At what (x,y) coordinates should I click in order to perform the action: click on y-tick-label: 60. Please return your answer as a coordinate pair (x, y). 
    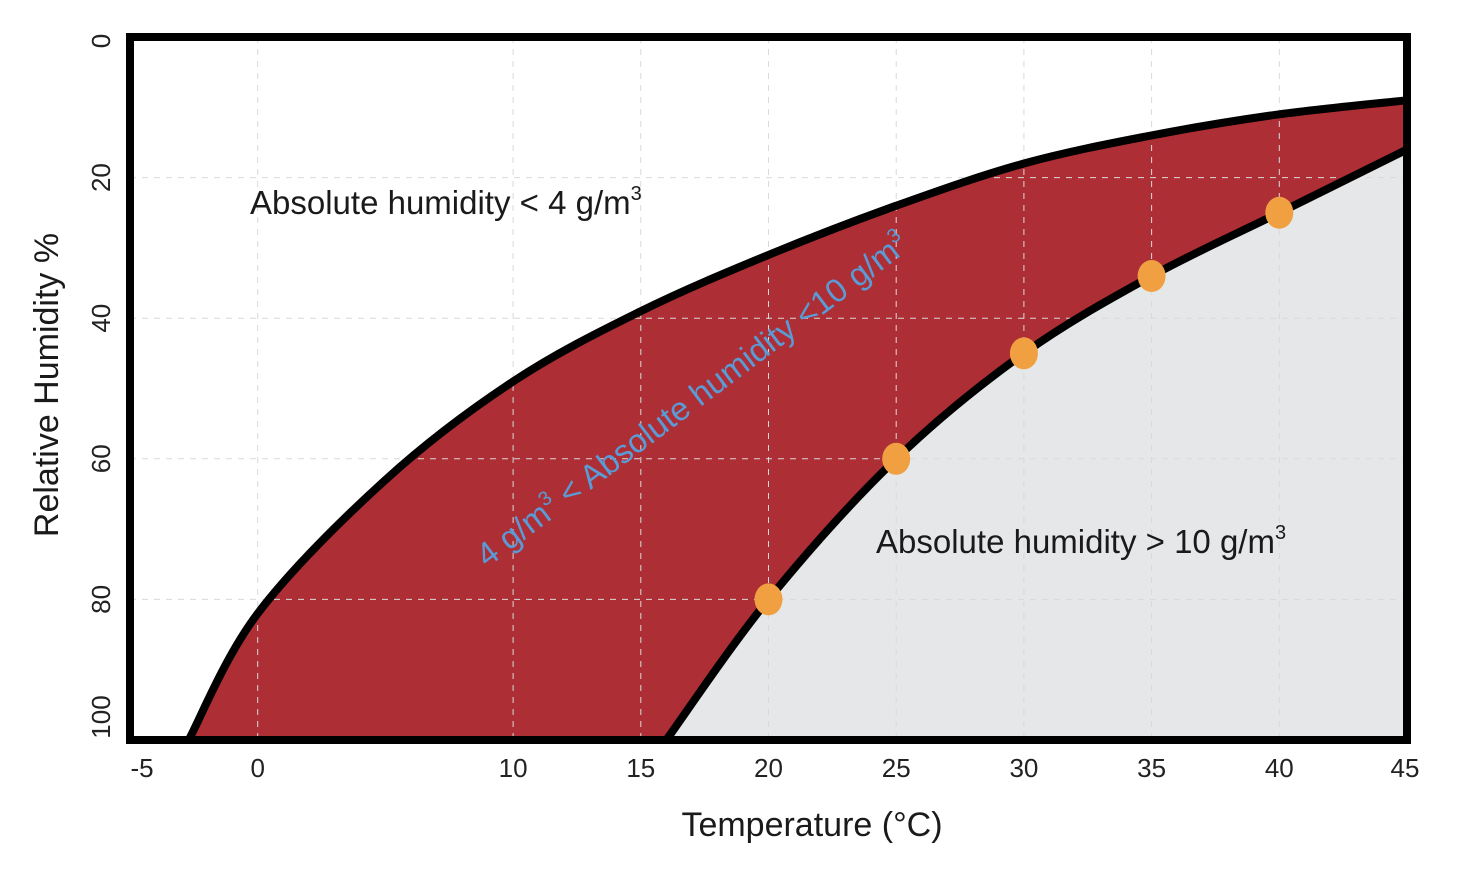
    Looking at the image, I should click on (101, 458).